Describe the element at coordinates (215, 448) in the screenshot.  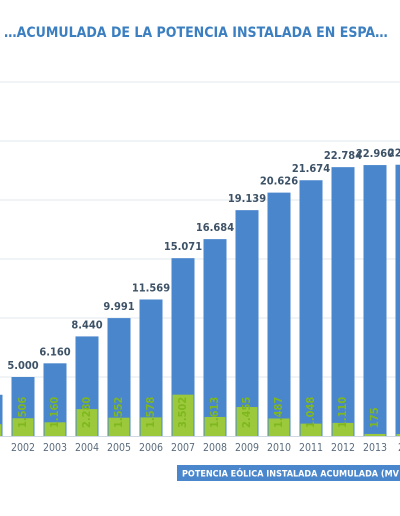
I see `year-label-2008: 2008` at that location.